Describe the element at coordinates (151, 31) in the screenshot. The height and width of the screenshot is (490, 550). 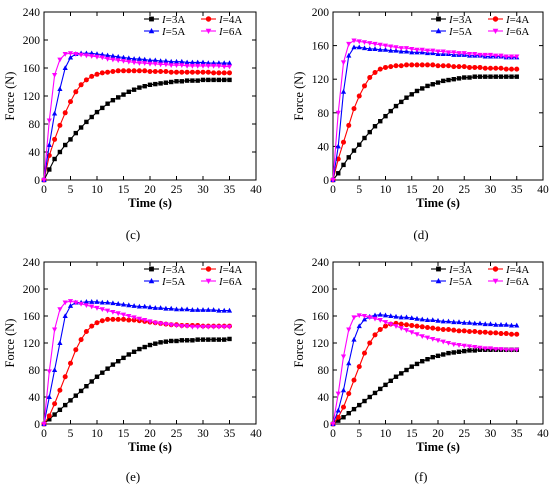
I see `legend-marker-I5` at that location.